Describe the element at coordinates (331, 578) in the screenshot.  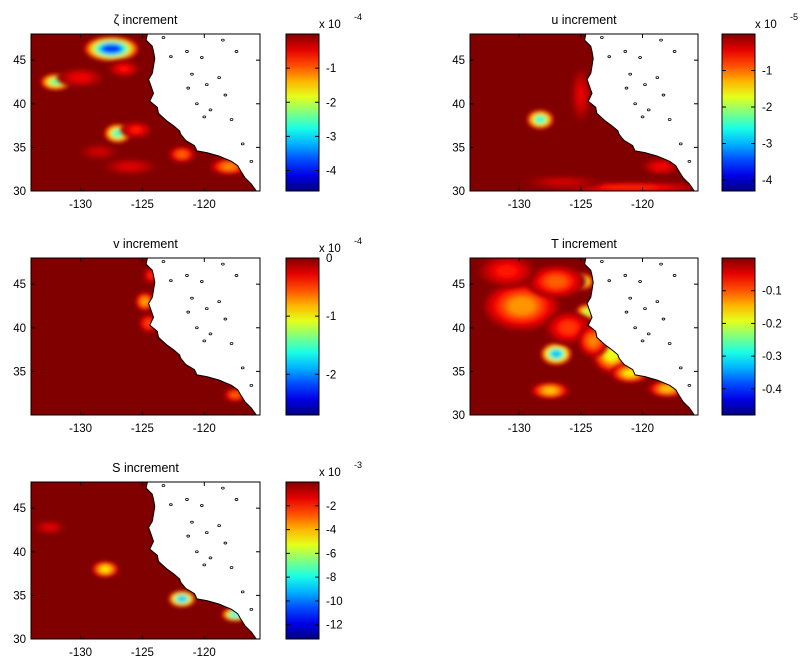
I see `colorbar-tick-label: -8` at that location.